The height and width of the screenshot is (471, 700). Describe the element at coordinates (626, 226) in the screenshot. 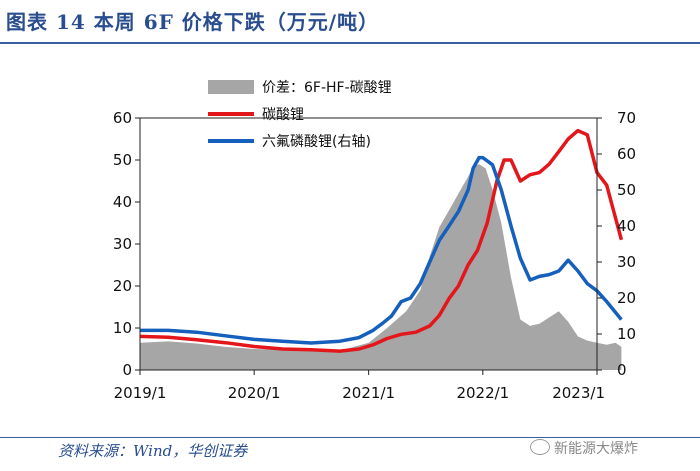

I see `y-right-tick-label: 40` at that location.